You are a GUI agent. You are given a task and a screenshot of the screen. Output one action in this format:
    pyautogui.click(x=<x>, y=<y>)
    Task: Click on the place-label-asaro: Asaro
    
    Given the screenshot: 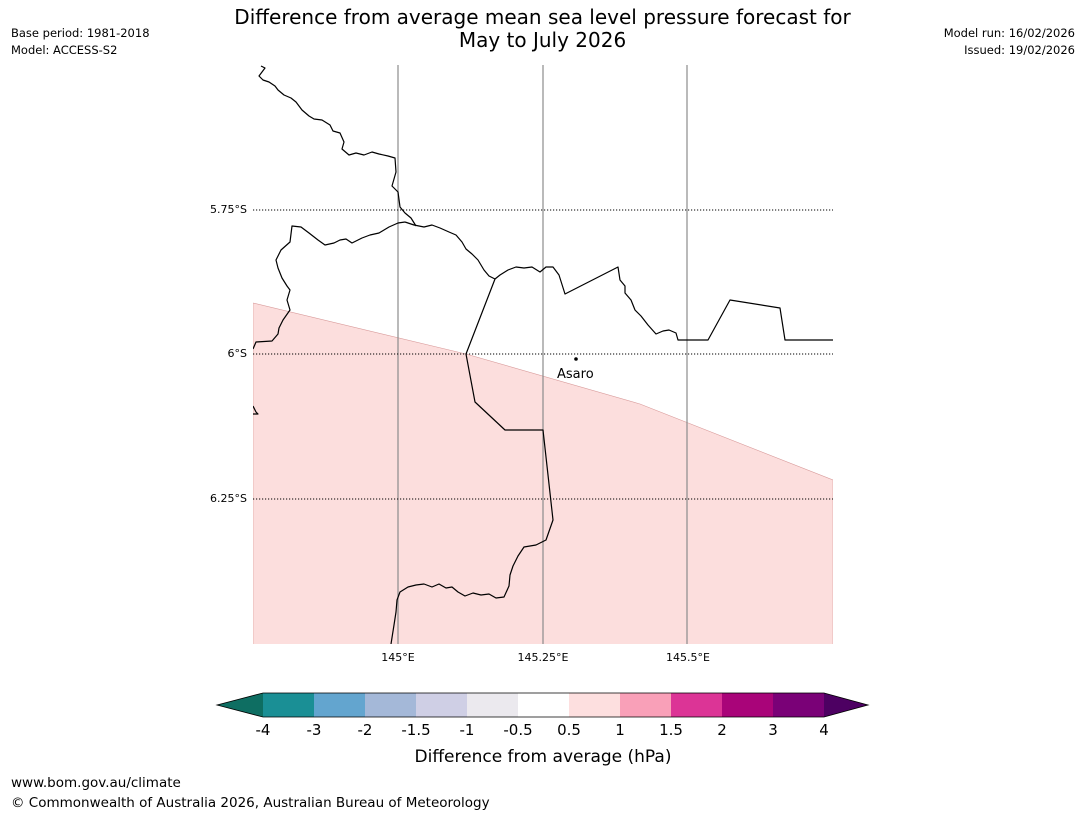 What is the action you would take?
    pyautogui.click(x=575, y=374)
    